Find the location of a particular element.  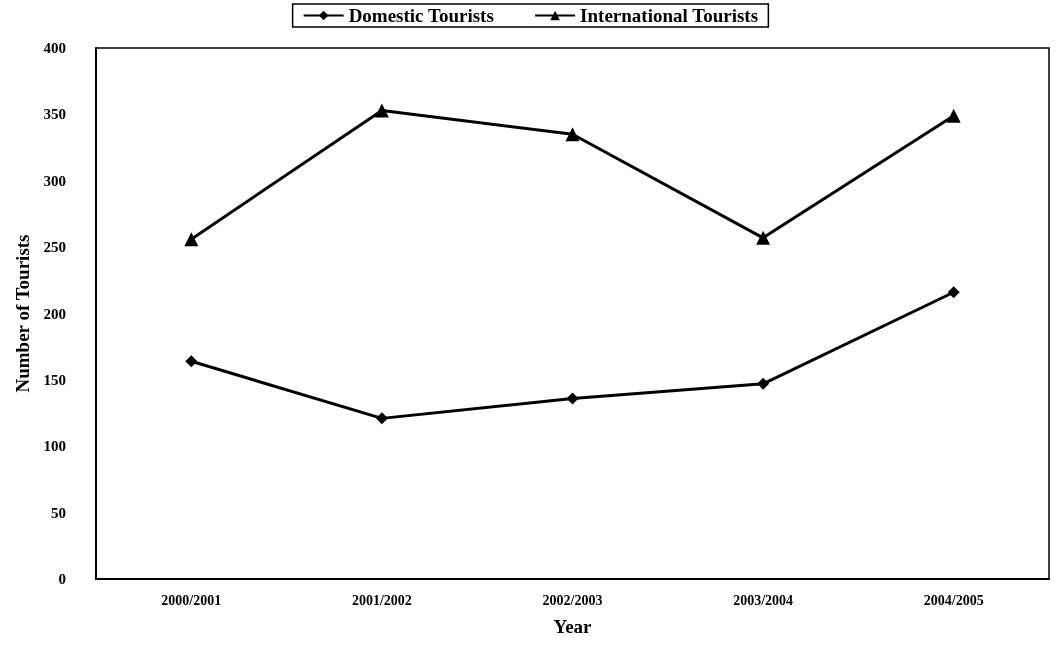

legend-label: Domestic Tourists is located at coordinates (421, 15).